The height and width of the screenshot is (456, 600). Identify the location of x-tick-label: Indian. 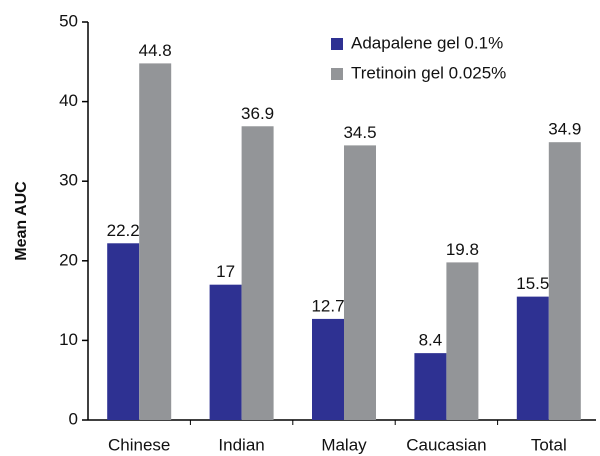
(241, 444).